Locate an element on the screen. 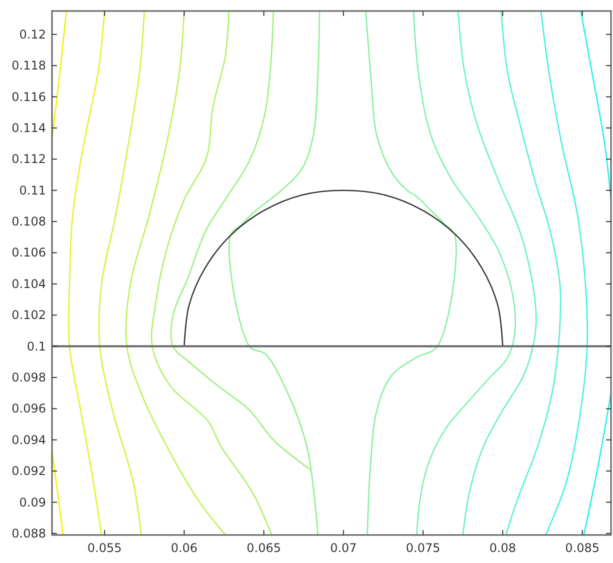 This screenshot has height=563, width=613. x-tick-label: 0.075 is located at coordinates (423, 548).